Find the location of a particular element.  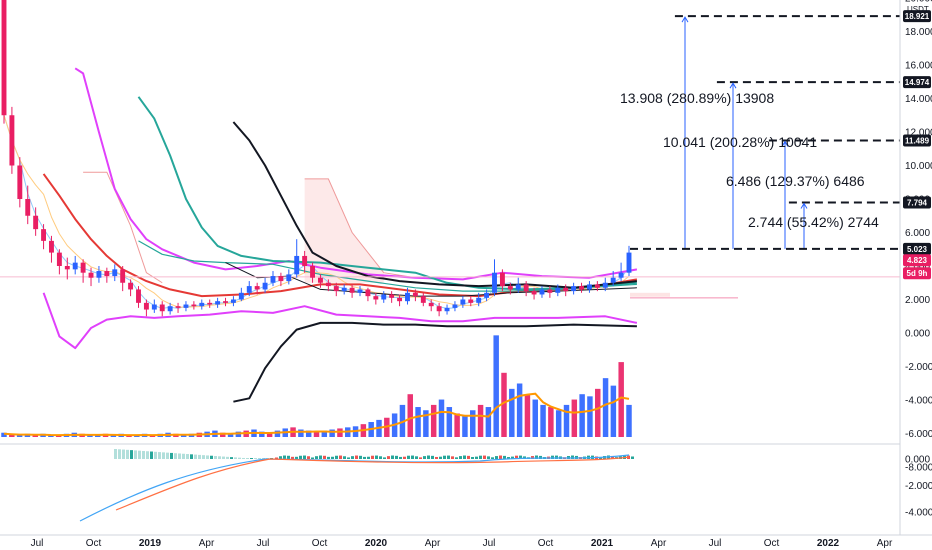

price-label: 5.023 is located at coordinates (917, 249).